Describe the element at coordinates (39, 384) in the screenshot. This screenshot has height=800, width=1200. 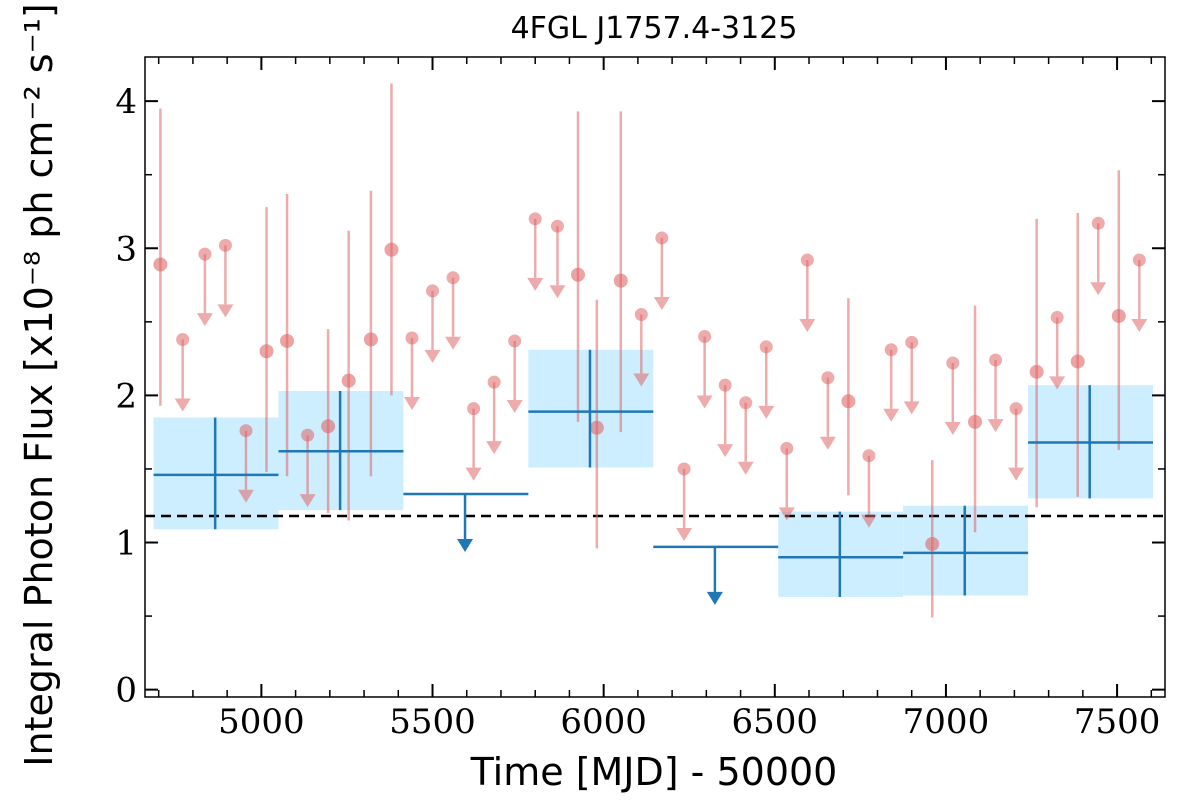
I see `y-axis-title: Integral Photon Flux [x10⁻⁸ ph cm⁻² s⁻¹]` at that location.